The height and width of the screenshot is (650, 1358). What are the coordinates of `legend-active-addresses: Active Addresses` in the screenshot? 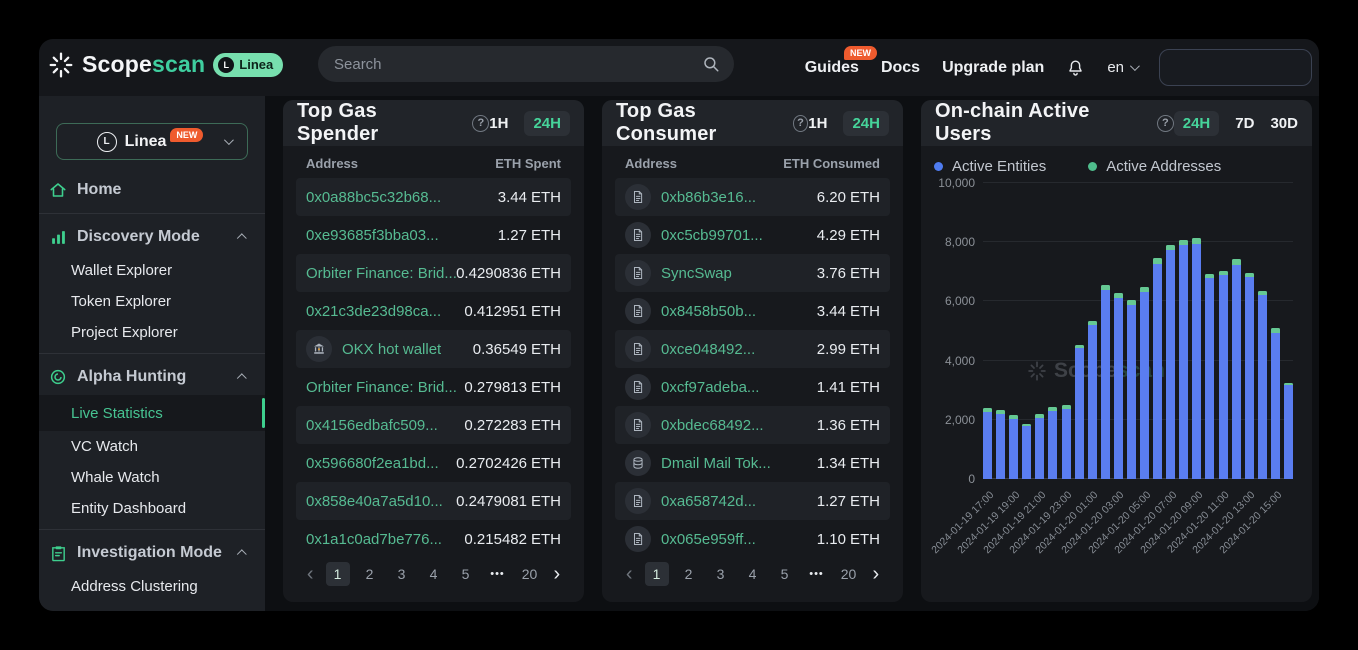 It's located at (1154, 166).